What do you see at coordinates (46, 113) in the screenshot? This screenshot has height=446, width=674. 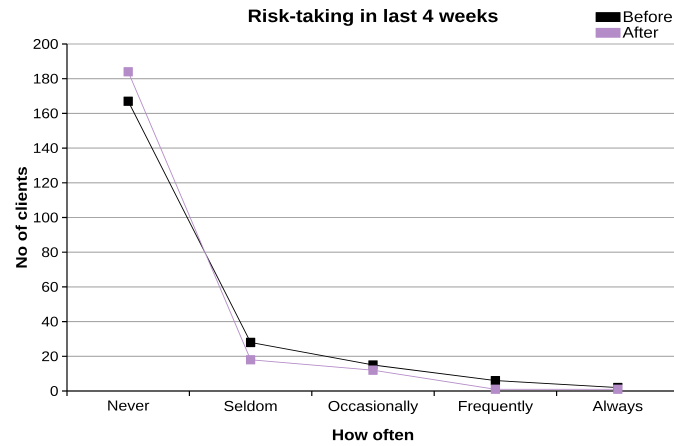 I see `y-tick-label: 160` at bounding box center [46, 113].